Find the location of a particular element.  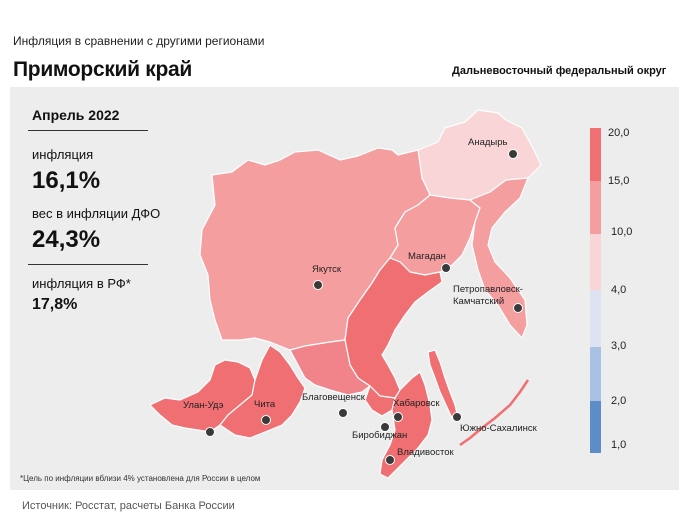

city-dot-yuzhno is located at coordinates (457, 417).